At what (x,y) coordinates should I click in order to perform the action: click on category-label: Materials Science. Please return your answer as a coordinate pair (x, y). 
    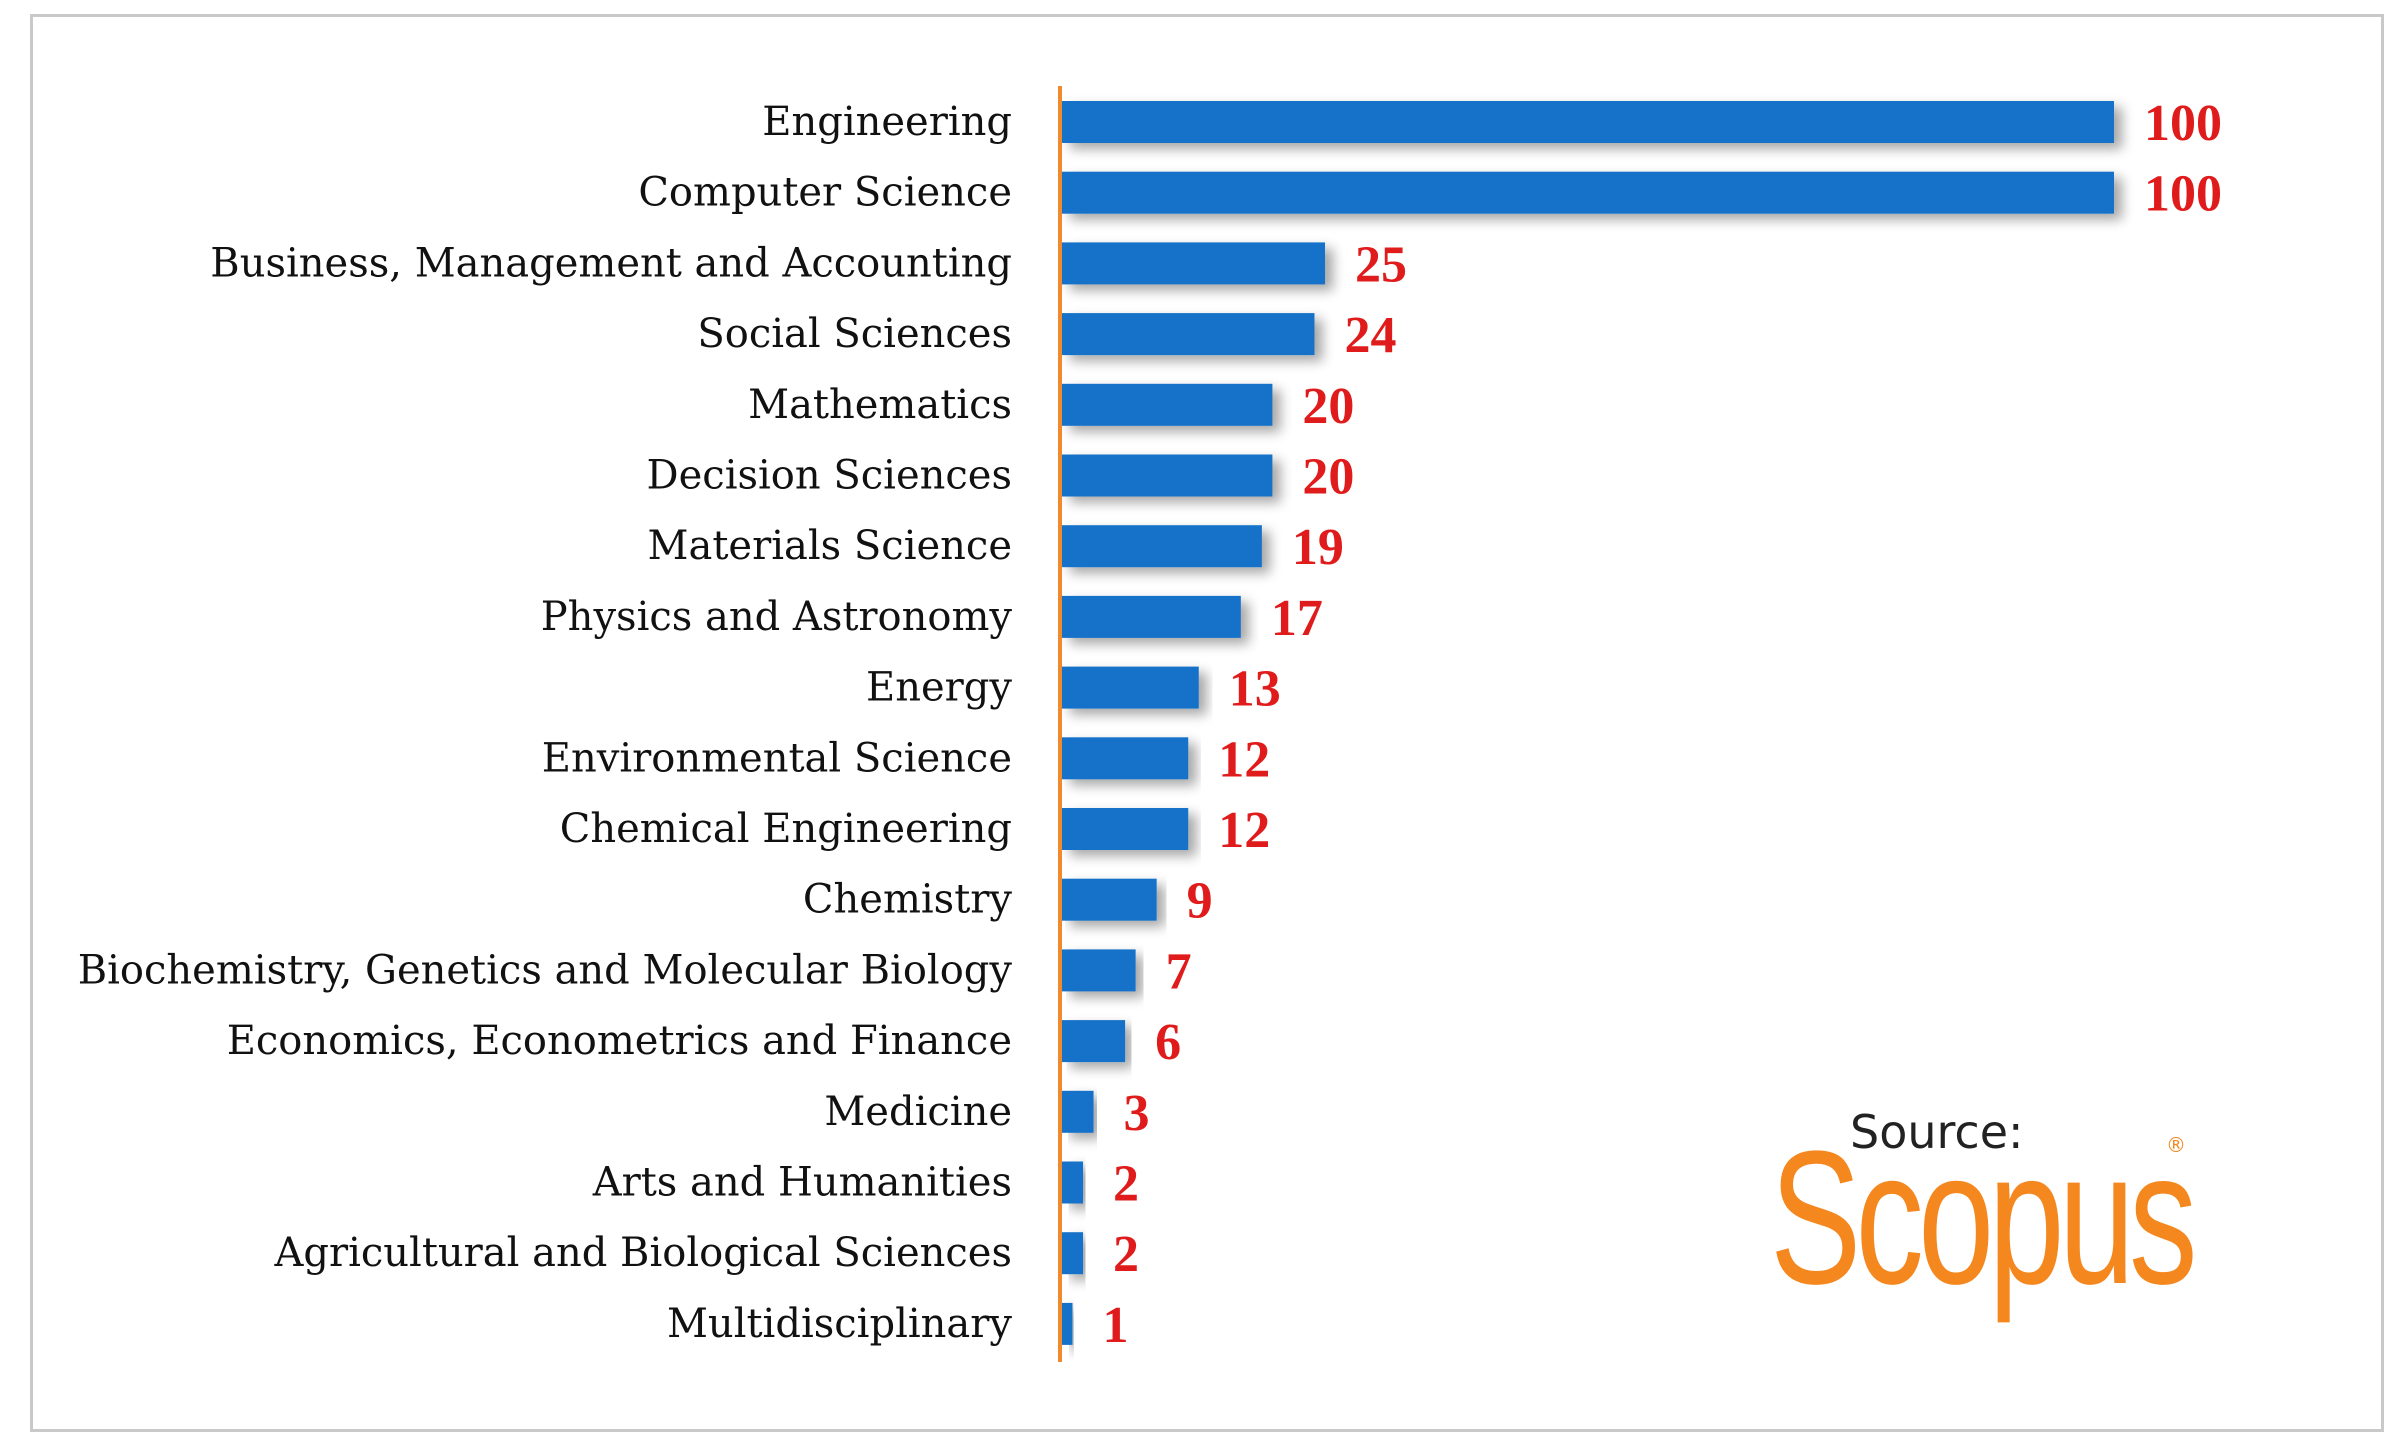
    Looking at the image, I should click on (830, 546).